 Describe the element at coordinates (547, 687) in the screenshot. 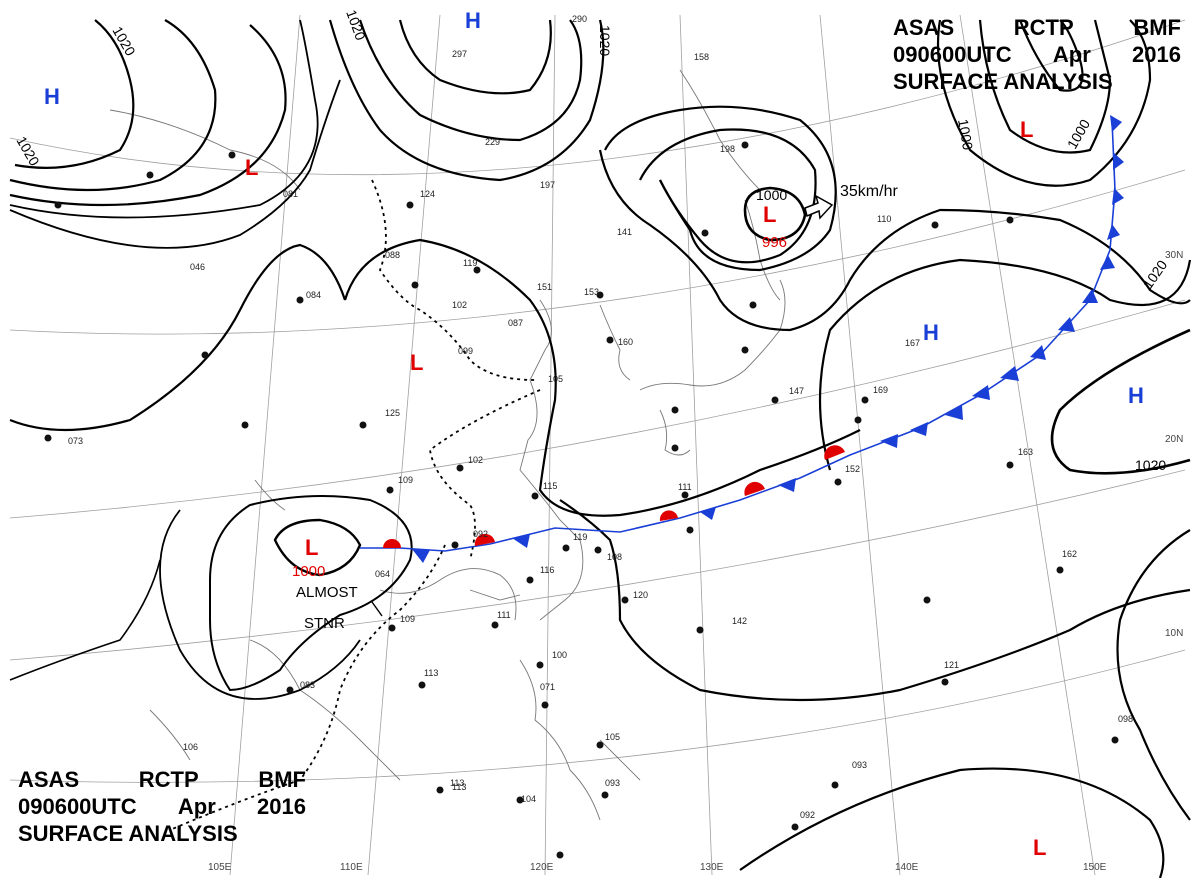

I see `station-value: 071` at that location.